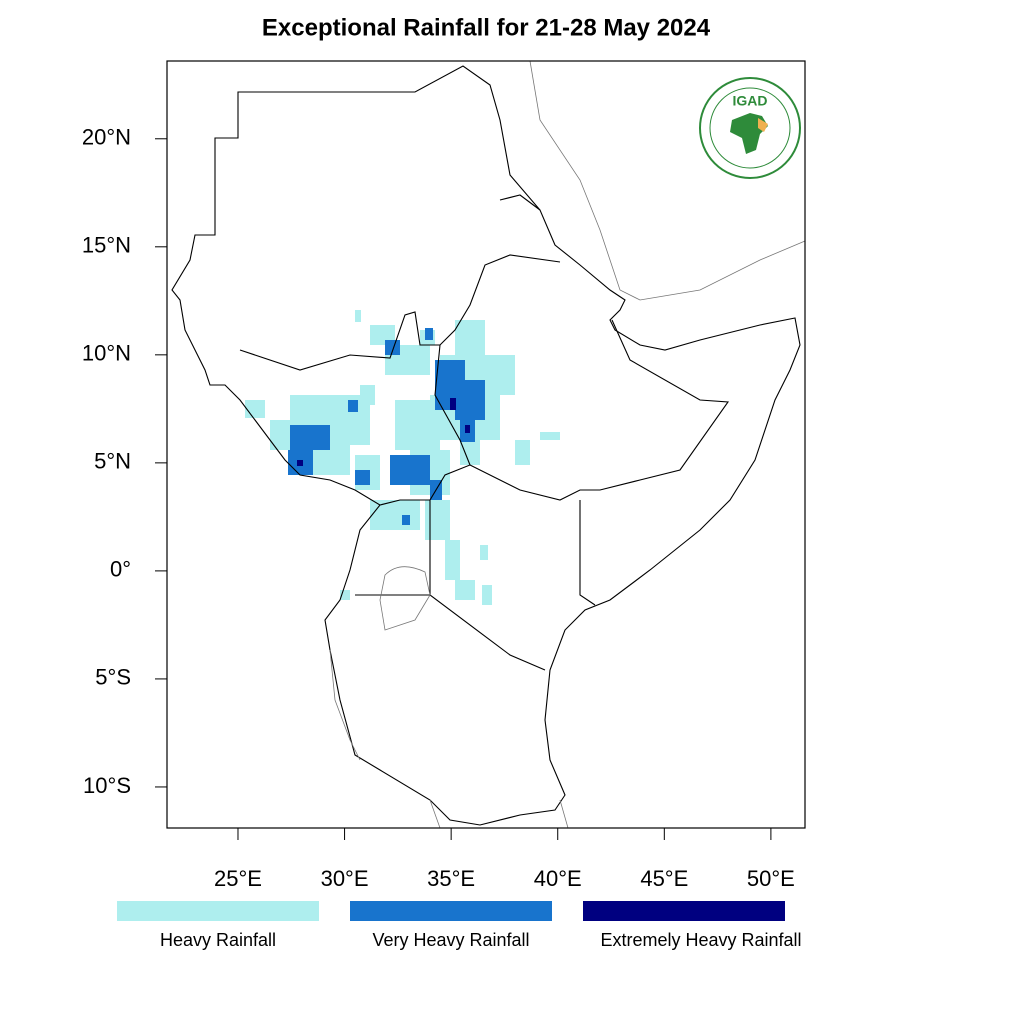 This screenshot has width=1024, height=1024. What do you see at coordinates (112, 461) in the screenshot?
I see `y-tick-label: 5°N` at bounding box center [112, 461].